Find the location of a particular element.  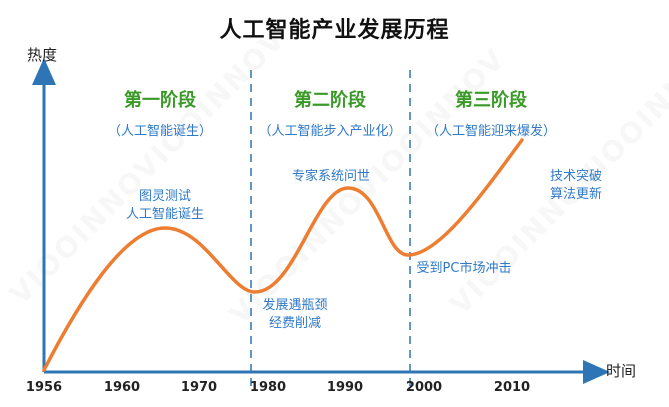

stage-3-subtitle: （人工智能迎来爆发） is located at coordinates (491, 131).